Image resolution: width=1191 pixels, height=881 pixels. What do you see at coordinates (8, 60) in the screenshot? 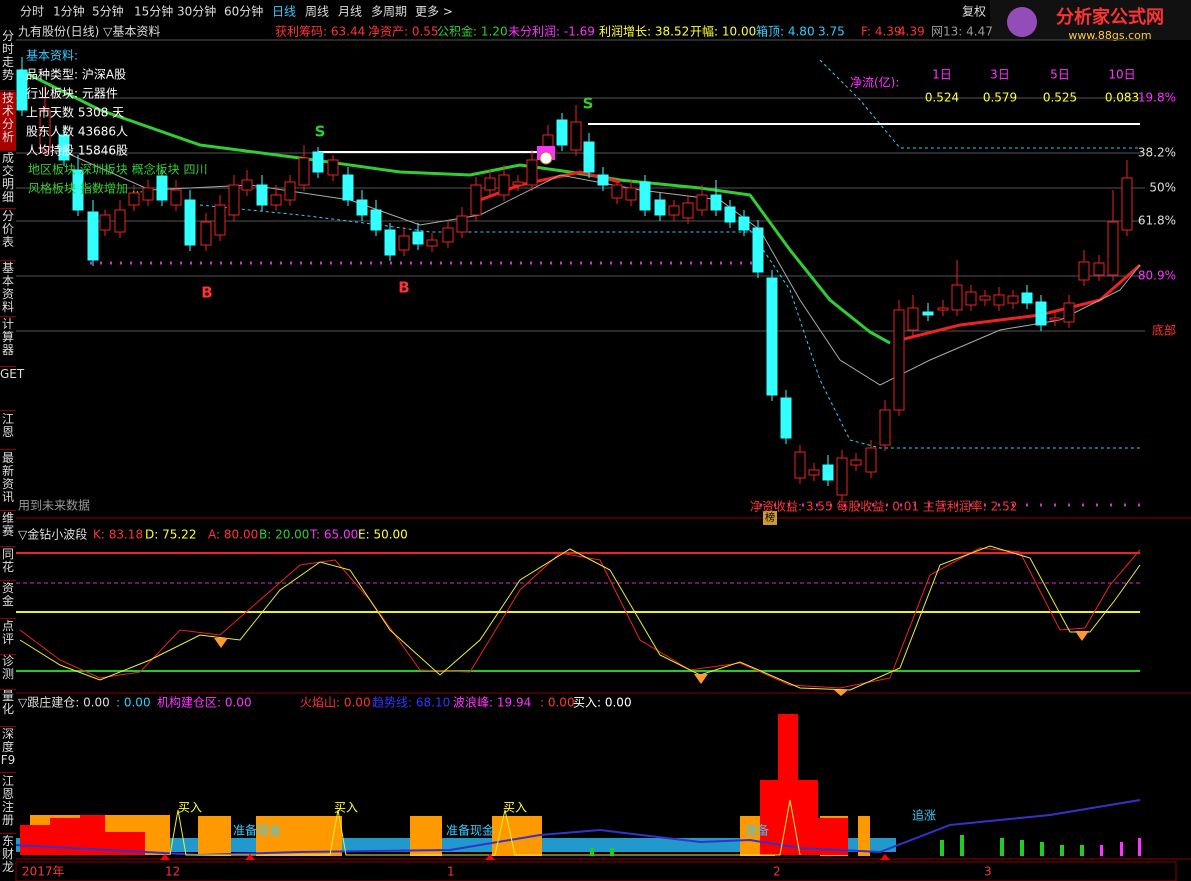
I see `side-tab: 分时走势` at bounding box center [8, 60].